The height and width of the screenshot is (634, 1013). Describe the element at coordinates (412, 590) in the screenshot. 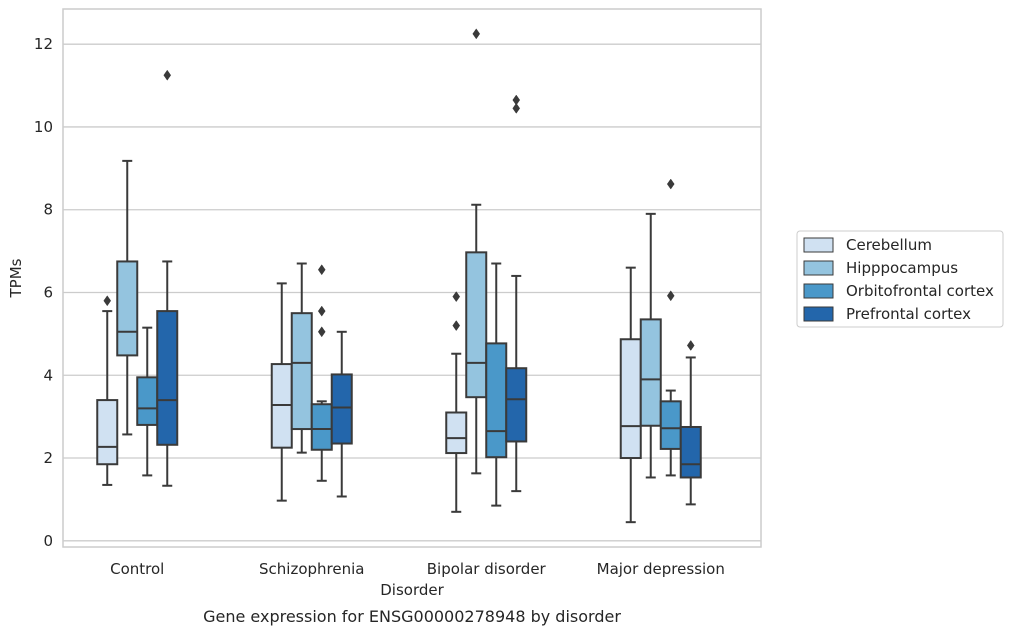

I see `x-axis-title: Disorder` at that location.